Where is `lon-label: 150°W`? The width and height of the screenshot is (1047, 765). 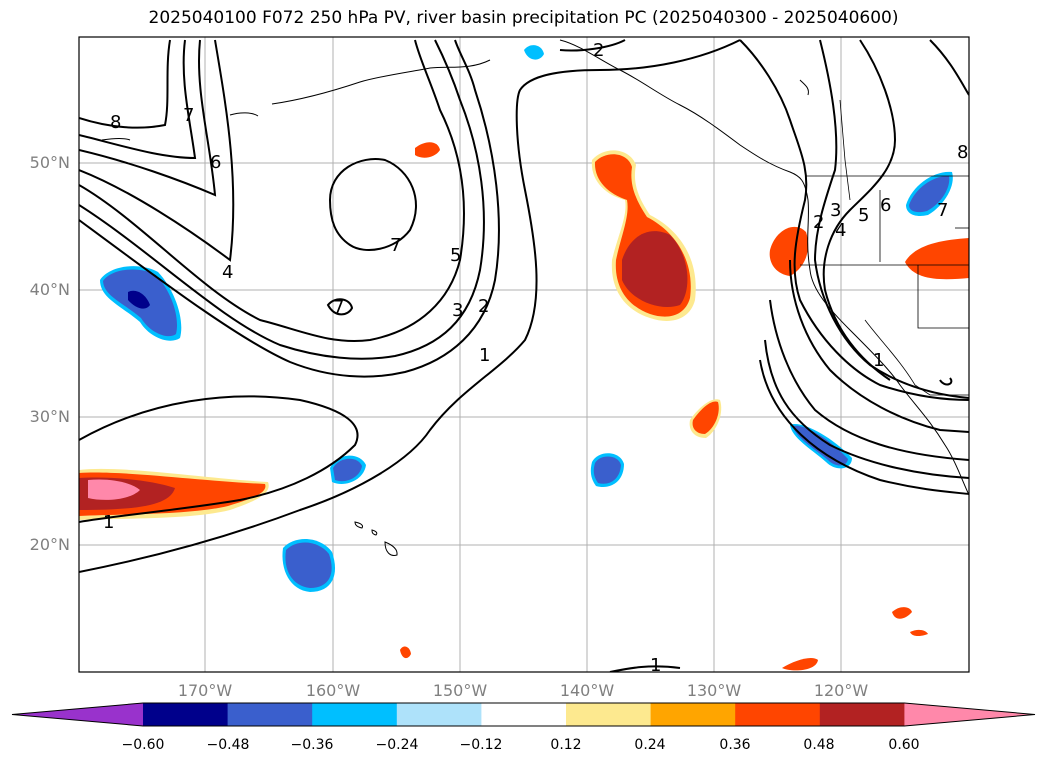 lon-label: 150°W is located at coordinates (460, 690).